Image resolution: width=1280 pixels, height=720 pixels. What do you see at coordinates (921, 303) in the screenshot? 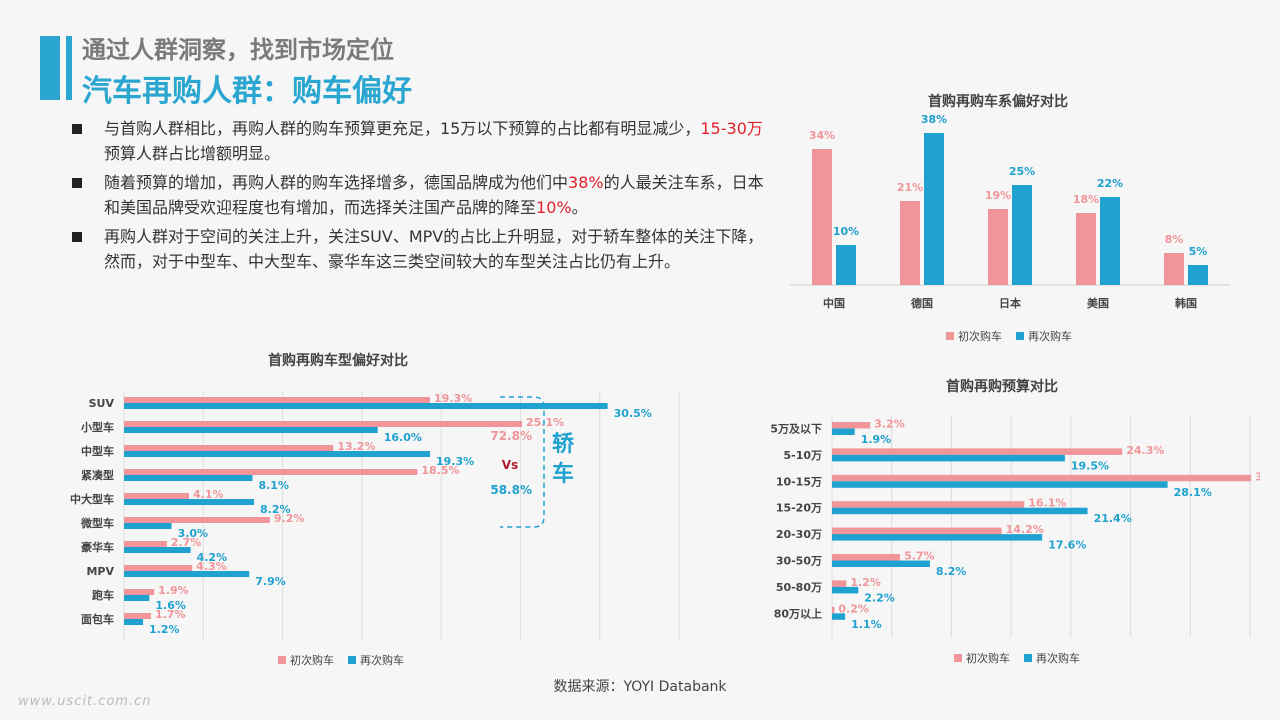
I see `category-label: 德国` at bounding box center [921, 303].